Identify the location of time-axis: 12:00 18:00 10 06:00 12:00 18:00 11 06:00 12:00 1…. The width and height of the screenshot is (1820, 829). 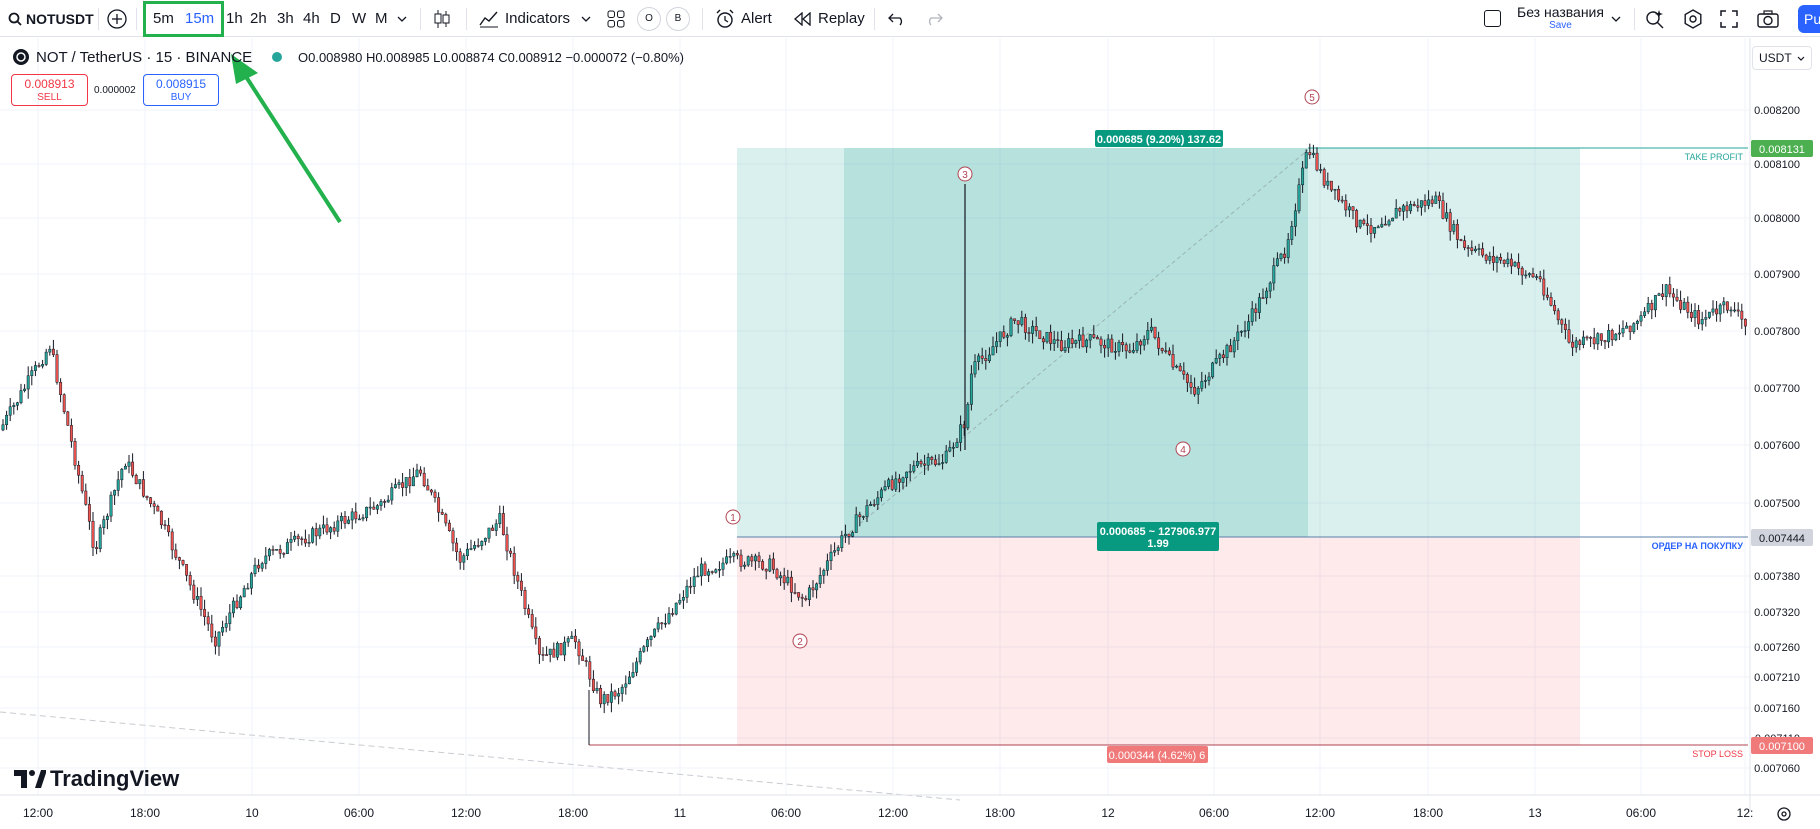
(888, 813).